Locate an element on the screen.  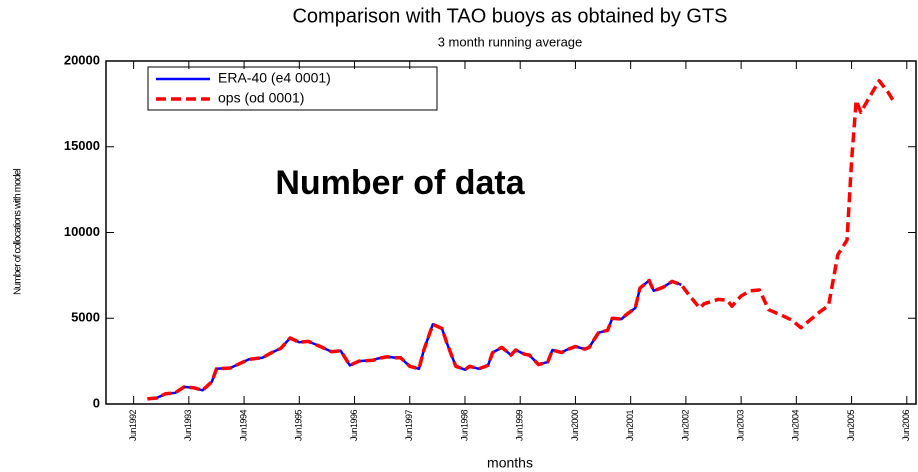
x-tick-label: Jun1993 is located at coordinates (188, 426).